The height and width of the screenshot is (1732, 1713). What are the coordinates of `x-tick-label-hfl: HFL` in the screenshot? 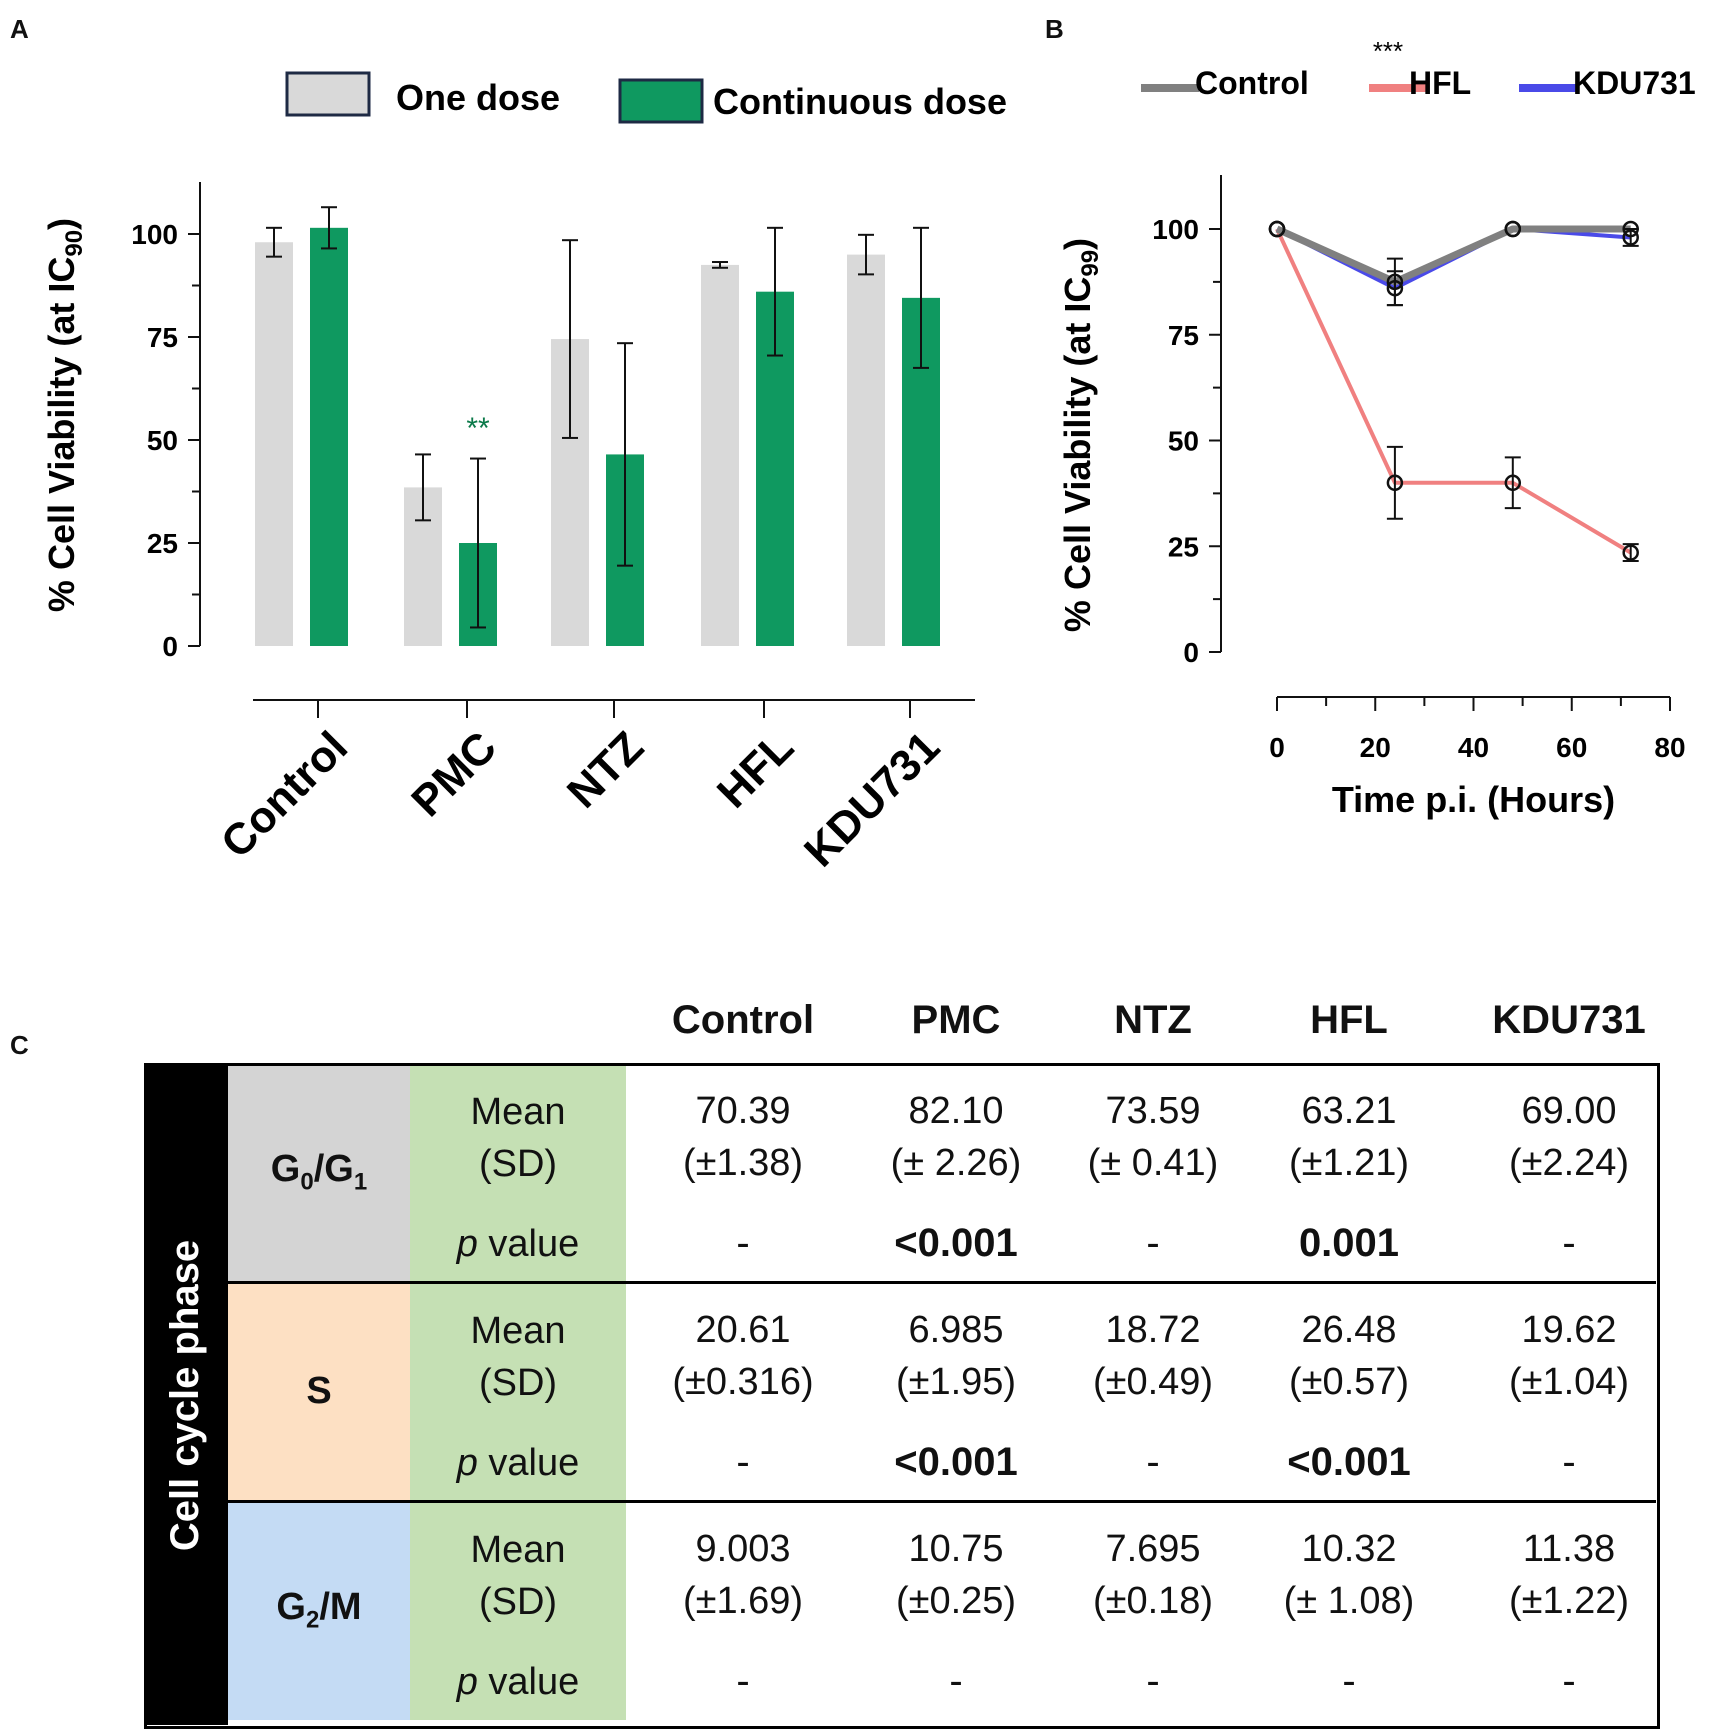 It's located at (755, 769).